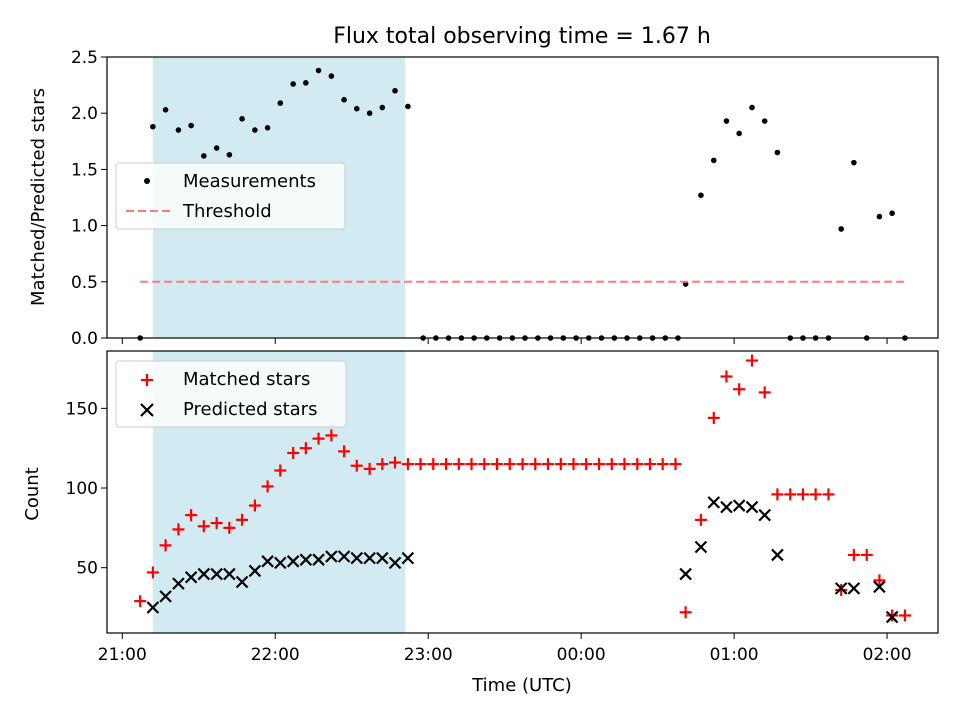  I want to click on legend-label-matched: Matched stars, so click(246, 379).